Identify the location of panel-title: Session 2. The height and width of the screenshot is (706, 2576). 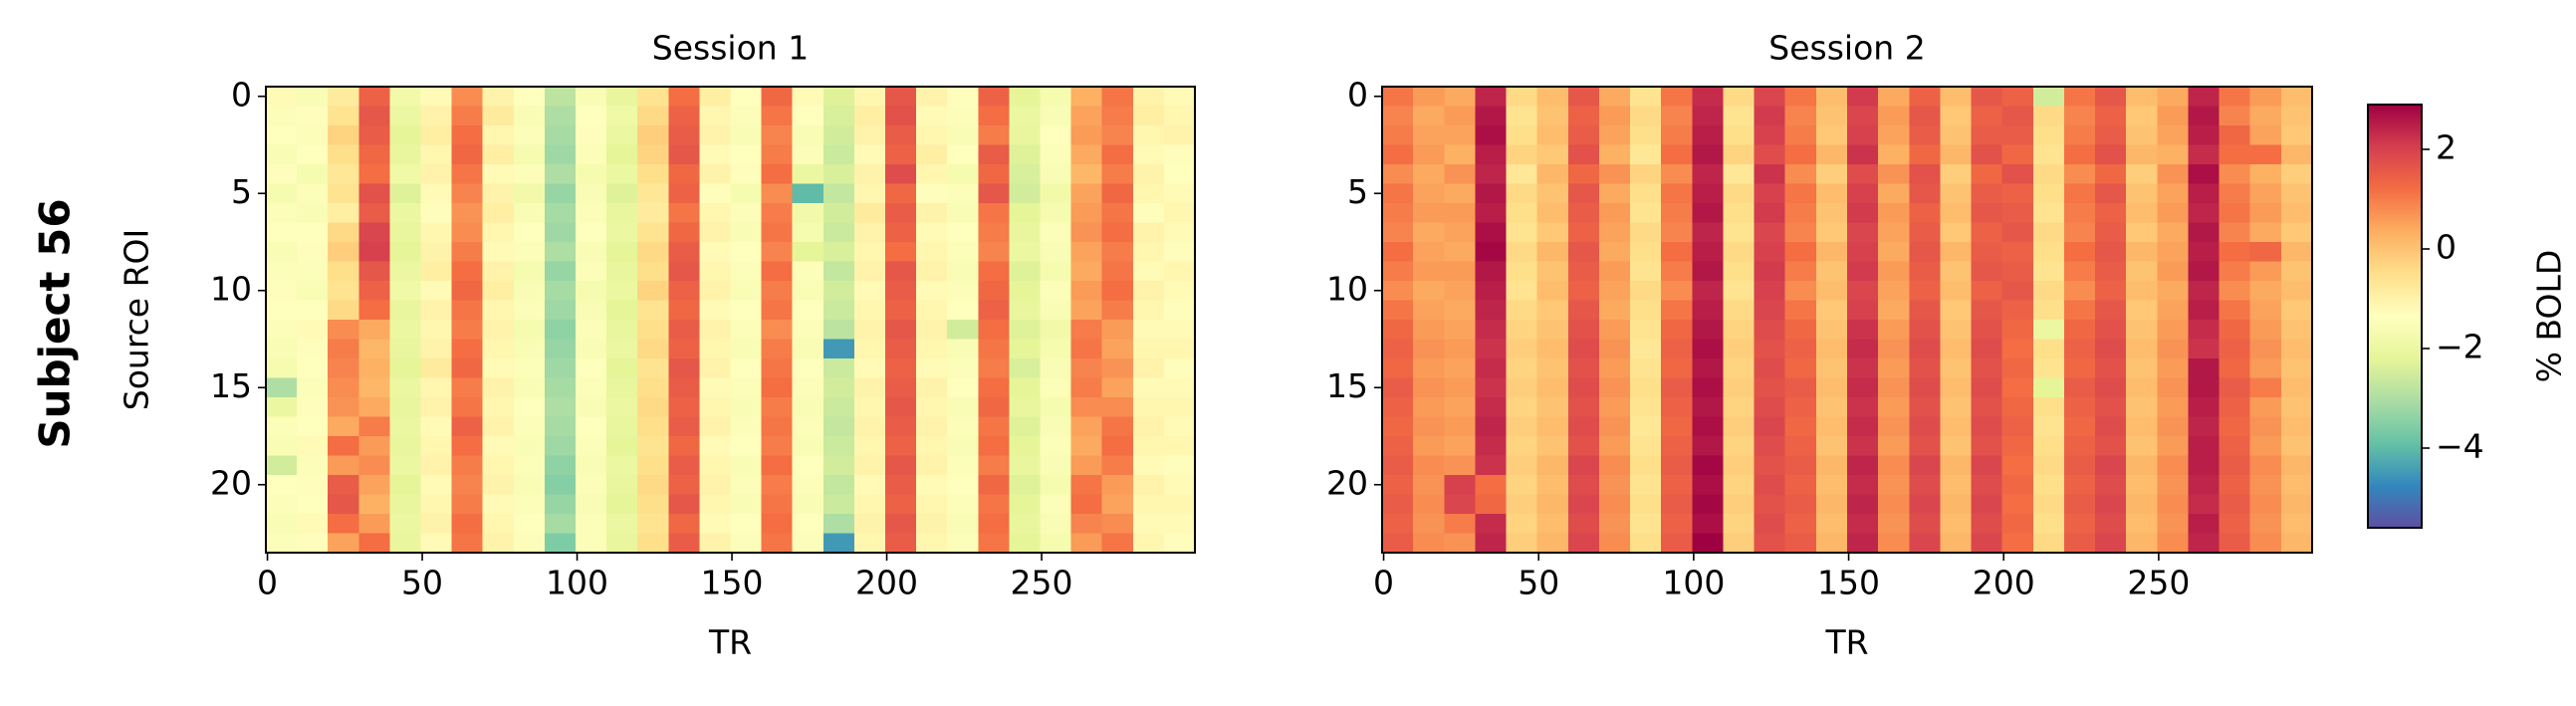
(1846, 48).